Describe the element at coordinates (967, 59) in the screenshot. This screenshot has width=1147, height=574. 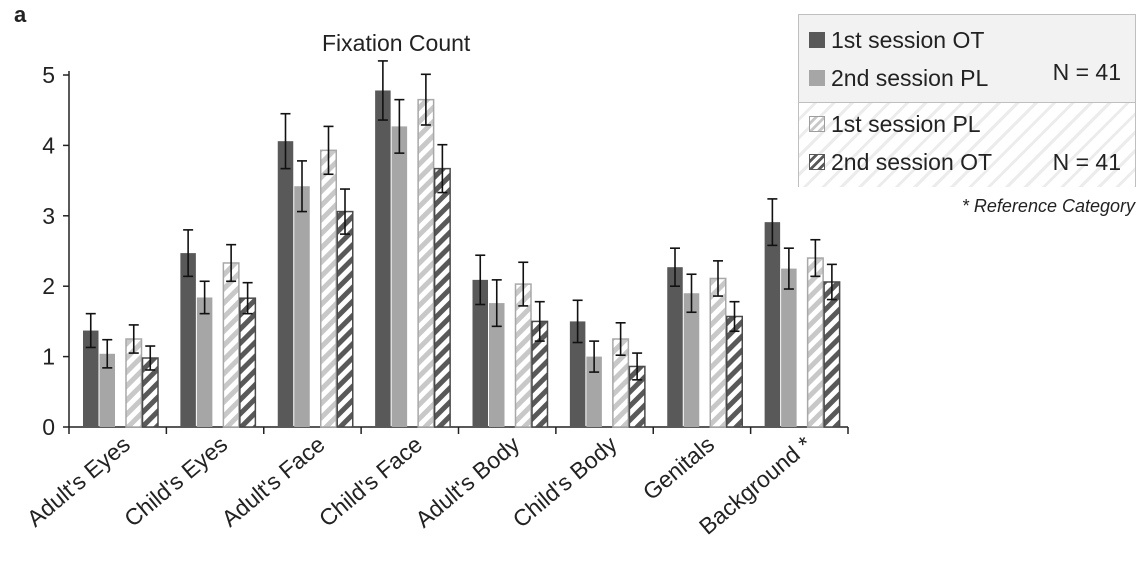
I see `legend-group-1: 1st session OT 2nd session PL N = 41` at that location.